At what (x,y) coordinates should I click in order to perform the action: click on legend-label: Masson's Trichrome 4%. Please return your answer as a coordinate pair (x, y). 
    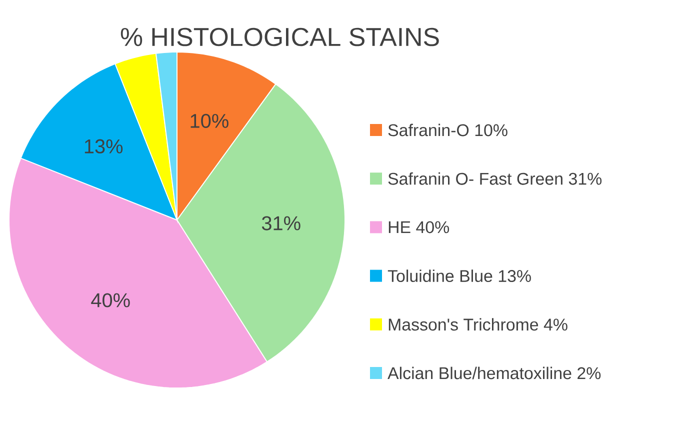
    Looking at the image, I should click on (478, 324).